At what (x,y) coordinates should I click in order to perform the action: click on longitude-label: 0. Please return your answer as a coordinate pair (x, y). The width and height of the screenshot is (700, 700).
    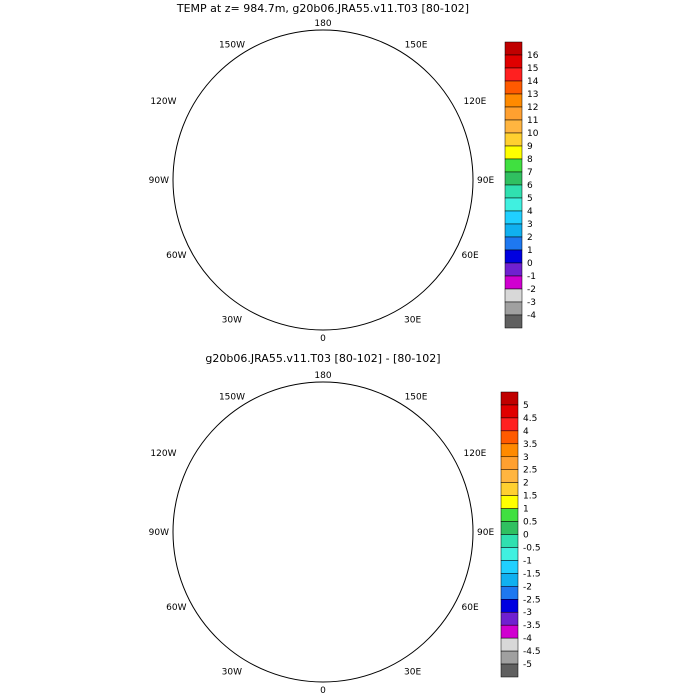
    Looking at the image, I should click on (323, 691).